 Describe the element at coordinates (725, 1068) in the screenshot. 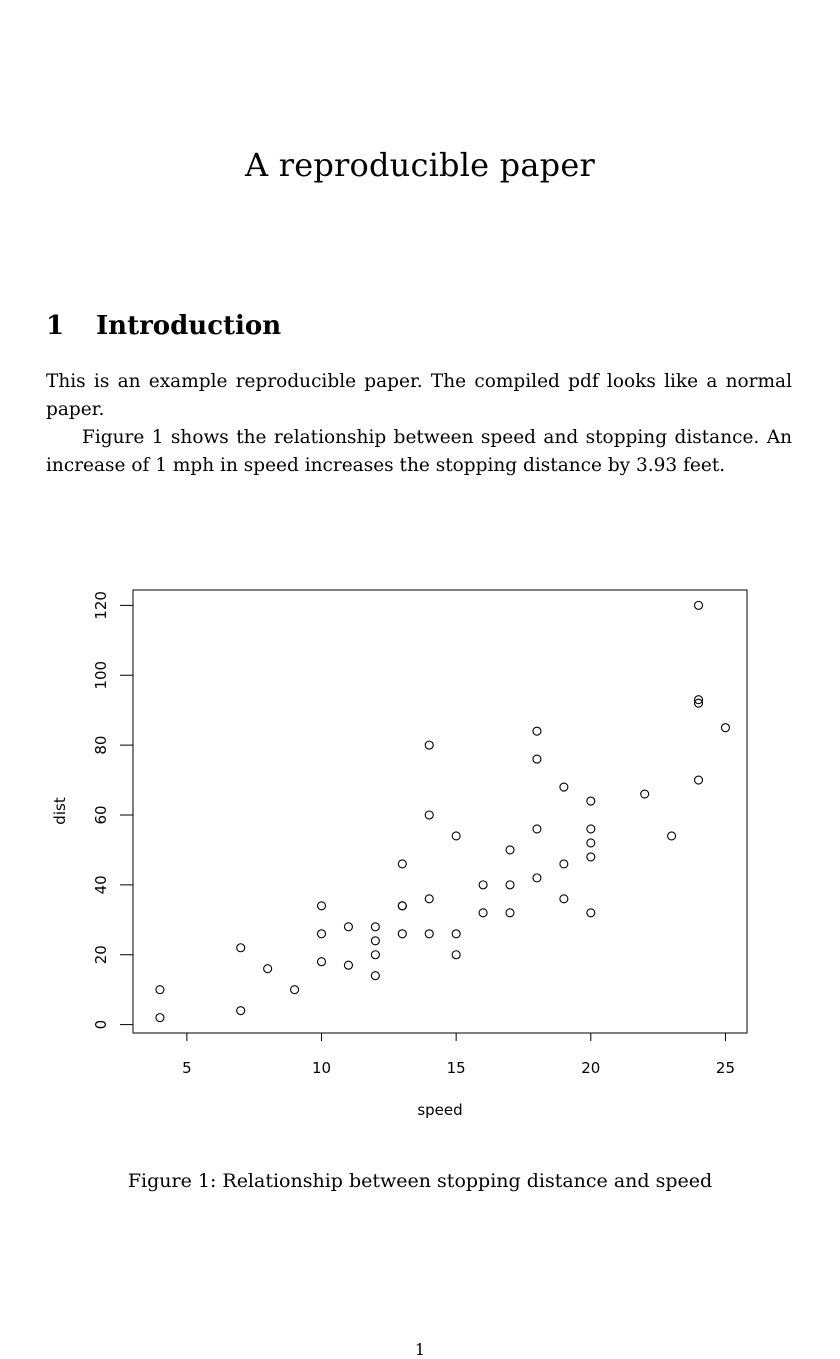

I see `x-tick-label: 25` at that location.